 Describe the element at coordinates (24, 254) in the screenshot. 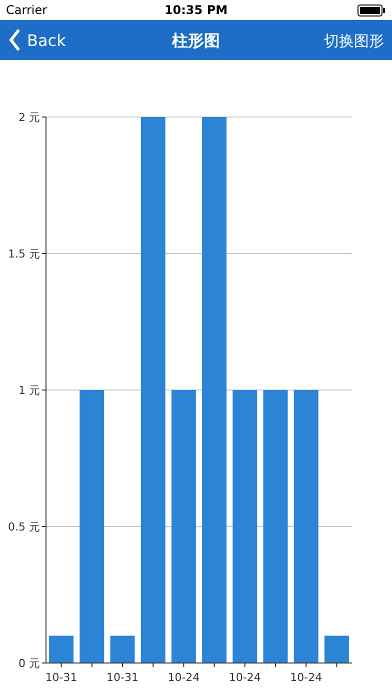

I see `y-tick-label: 1.5 元` at that location.